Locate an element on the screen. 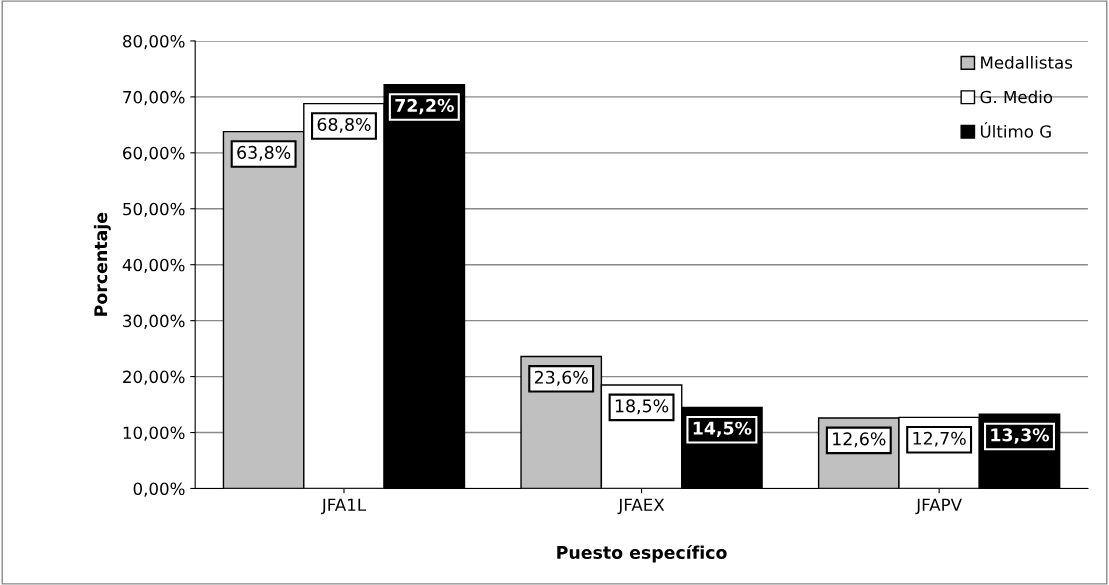 This screenshot has height=585, width=1109. x-tick-label: JFA1L is located at coordinates (343, 506).